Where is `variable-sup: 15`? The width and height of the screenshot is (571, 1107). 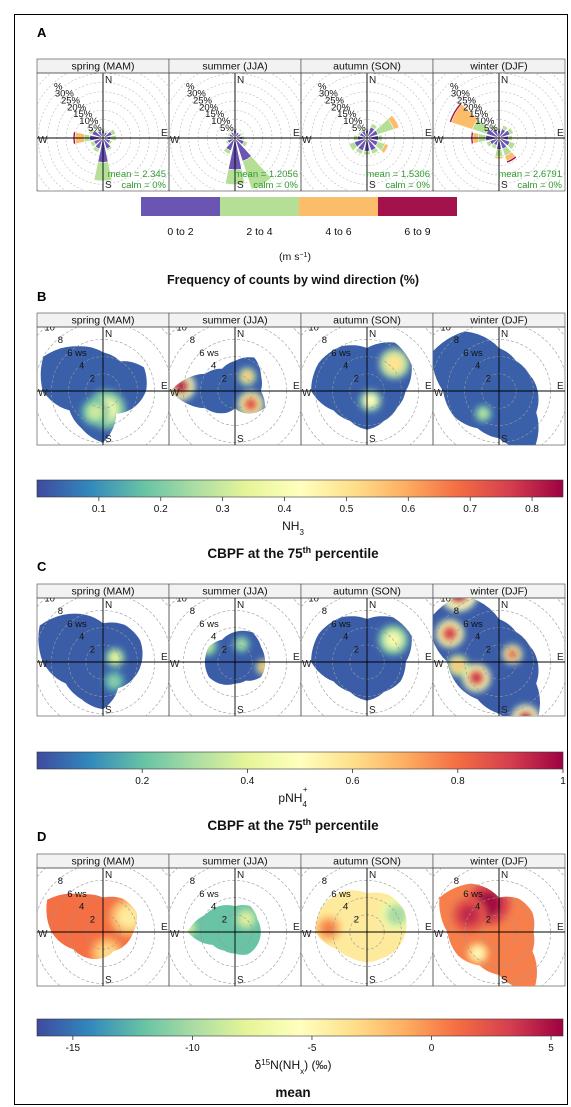
variable-sup: 15 is located at coordinates (265, 1062).